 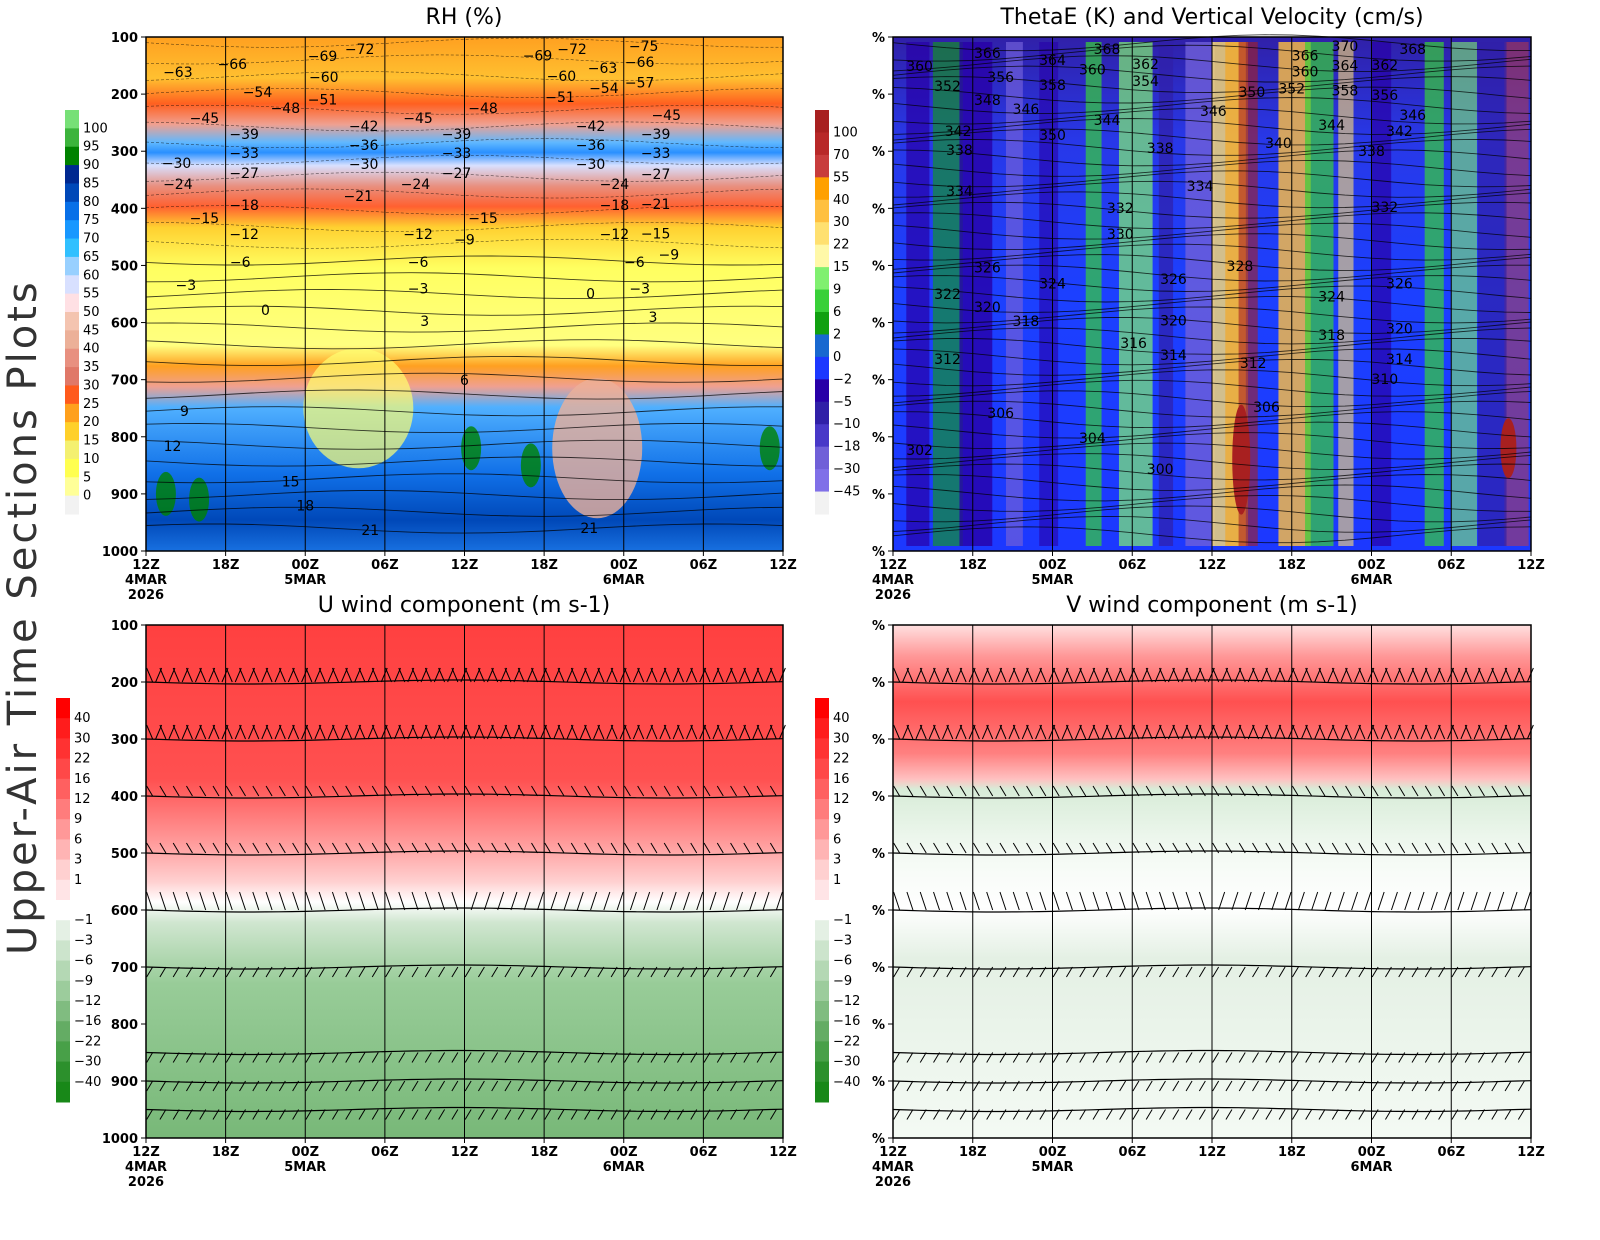 What do you see at coordinates (530, 465) in the screenshot?
I see `rh-maximum-region` at bounding box center [530, 465].